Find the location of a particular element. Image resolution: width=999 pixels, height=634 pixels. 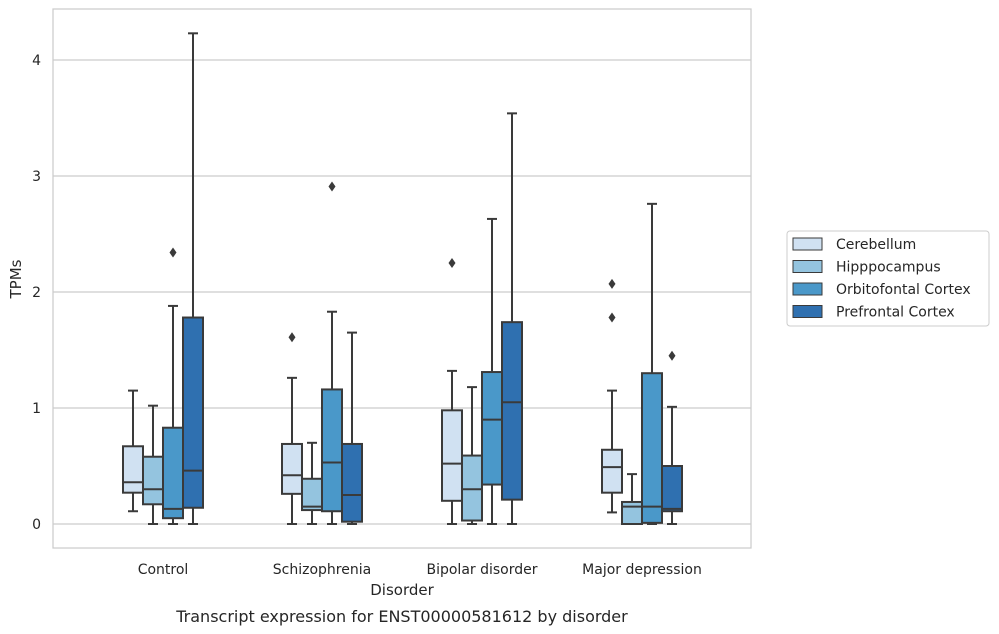

y-tick-labels: 0 1 2 3 4 is located at coordinates (36, 293).